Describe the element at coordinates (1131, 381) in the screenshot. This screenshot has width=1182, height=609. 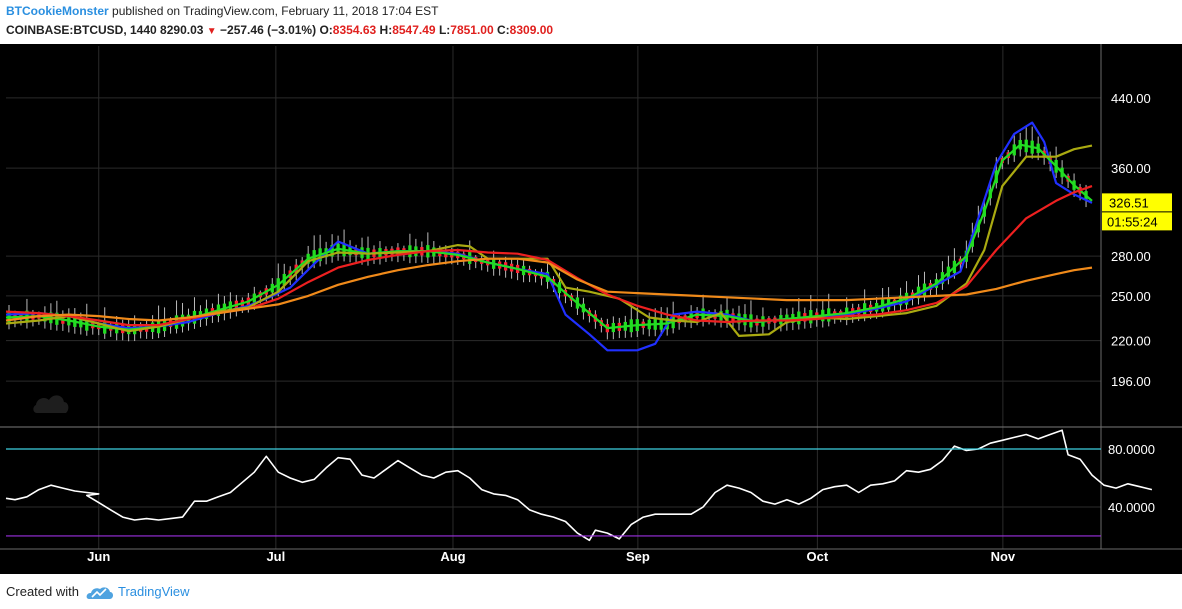
I see `price-tick-label: 196.00` at that location.